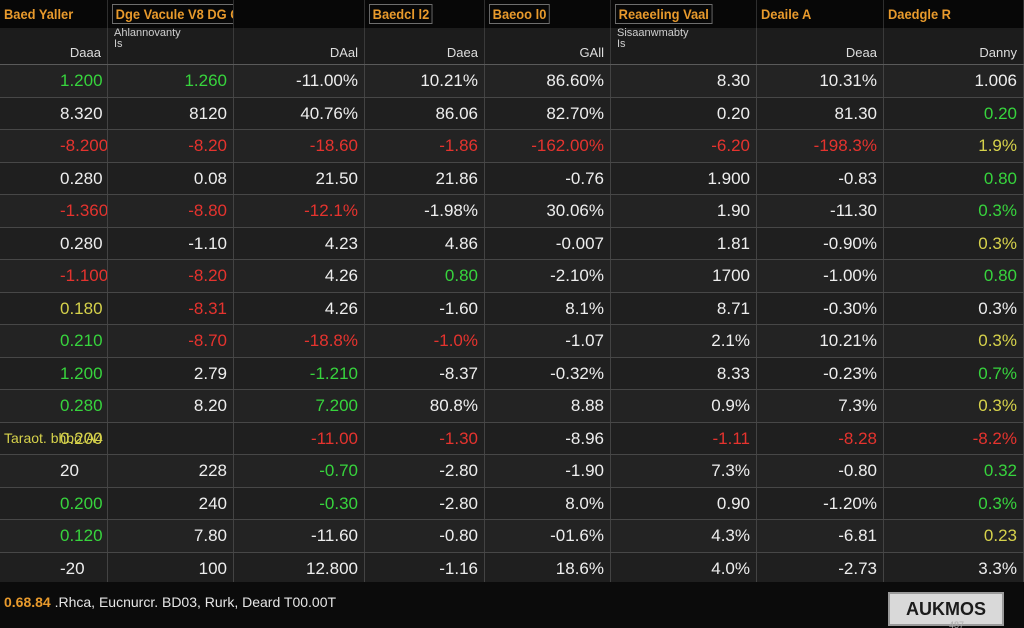  Describe the element at coordinates (338, 503) in the screenshot. I see `table-cell-value: -0.30` at that location.